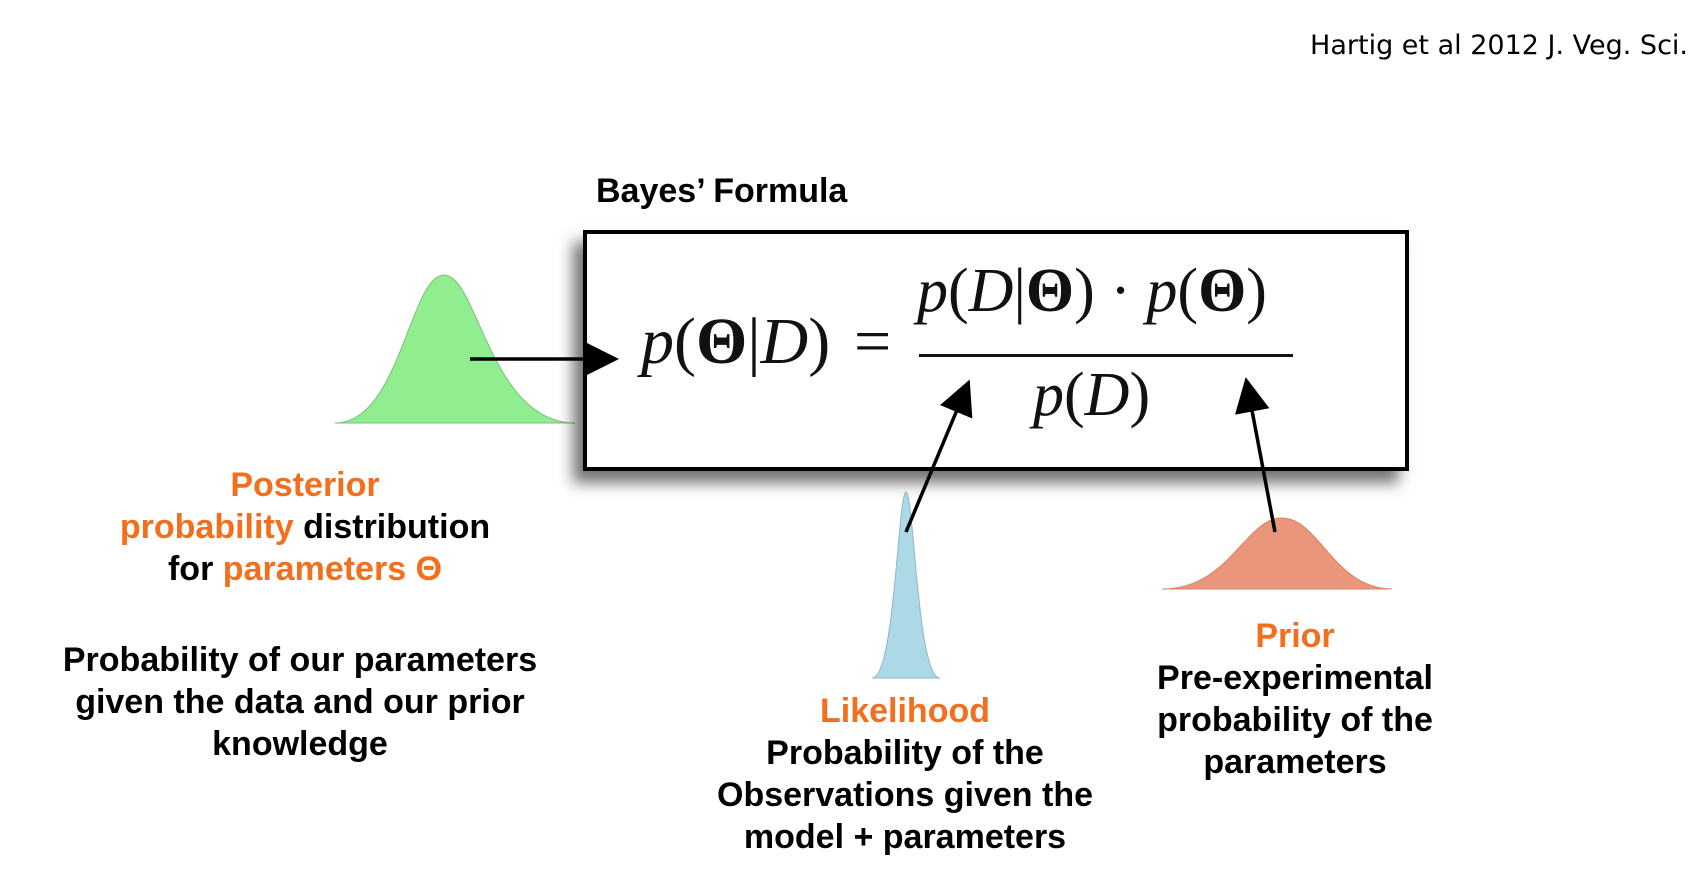 The width and height of the screenshot is (1700, 869). I want to click on posterior-word-probability: probability, so click(206, 527).